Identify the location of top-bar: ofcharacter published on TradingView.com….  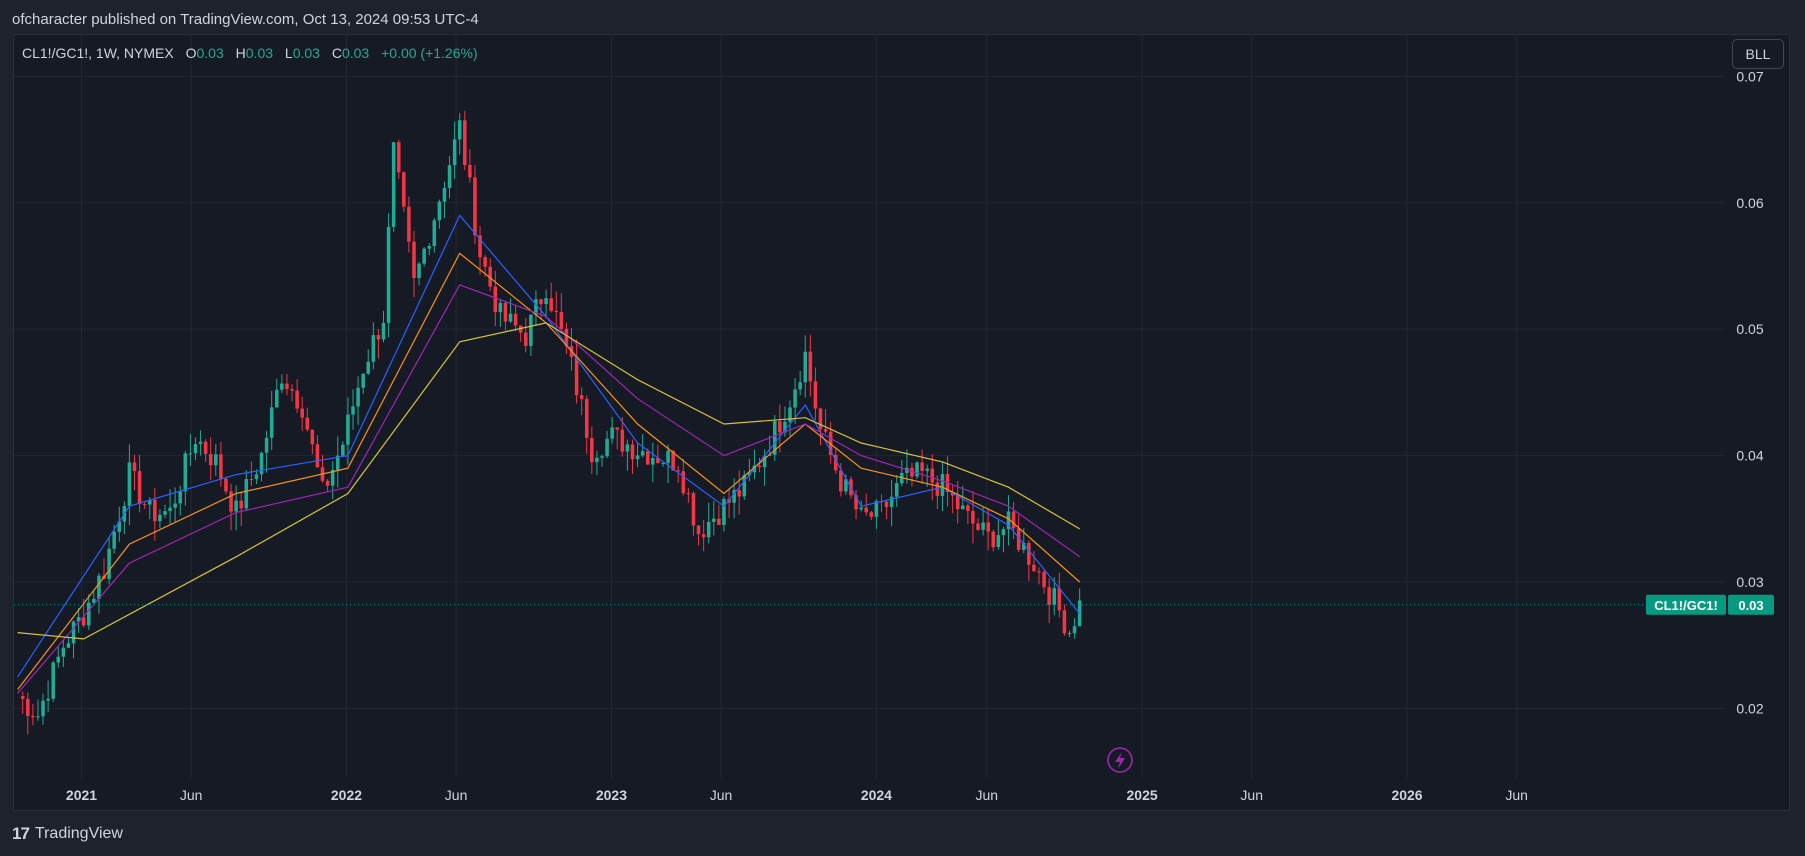
(902, 17).